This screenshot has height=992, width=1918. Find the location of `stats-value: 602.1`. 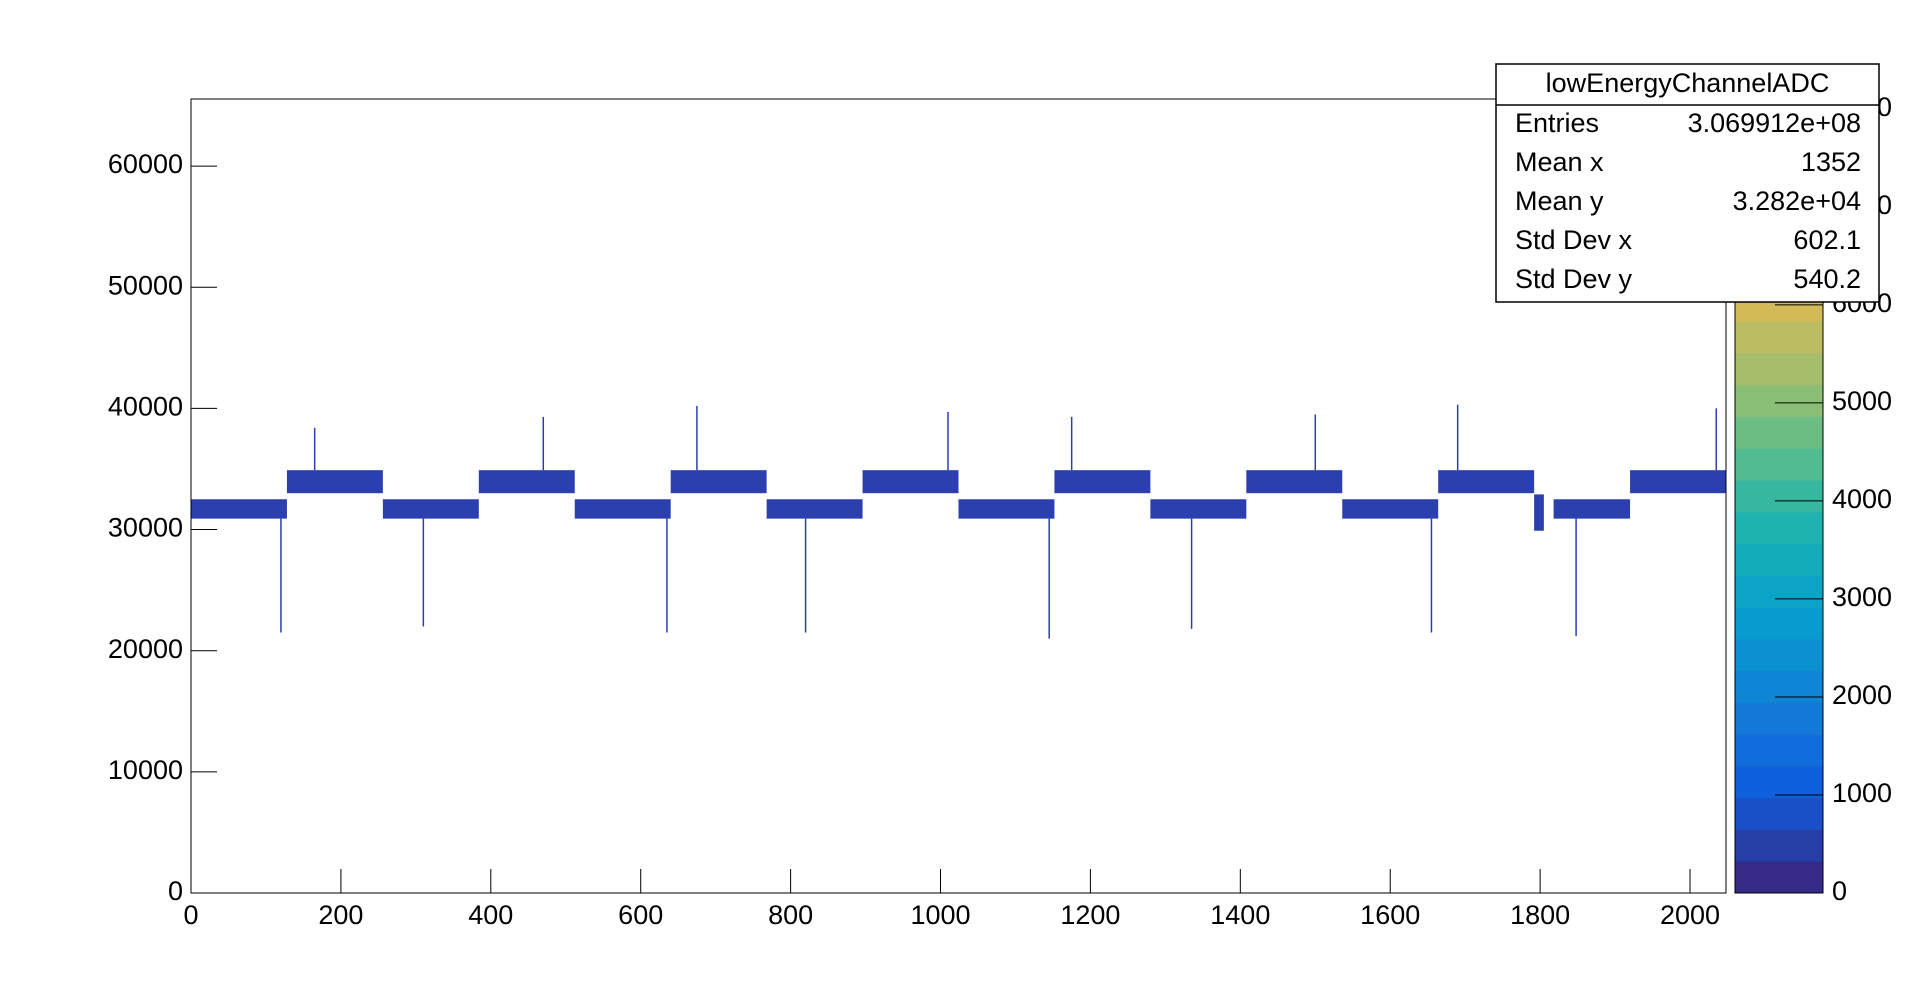

stats-value: 602.1 is located at coordinates (1827, 240).